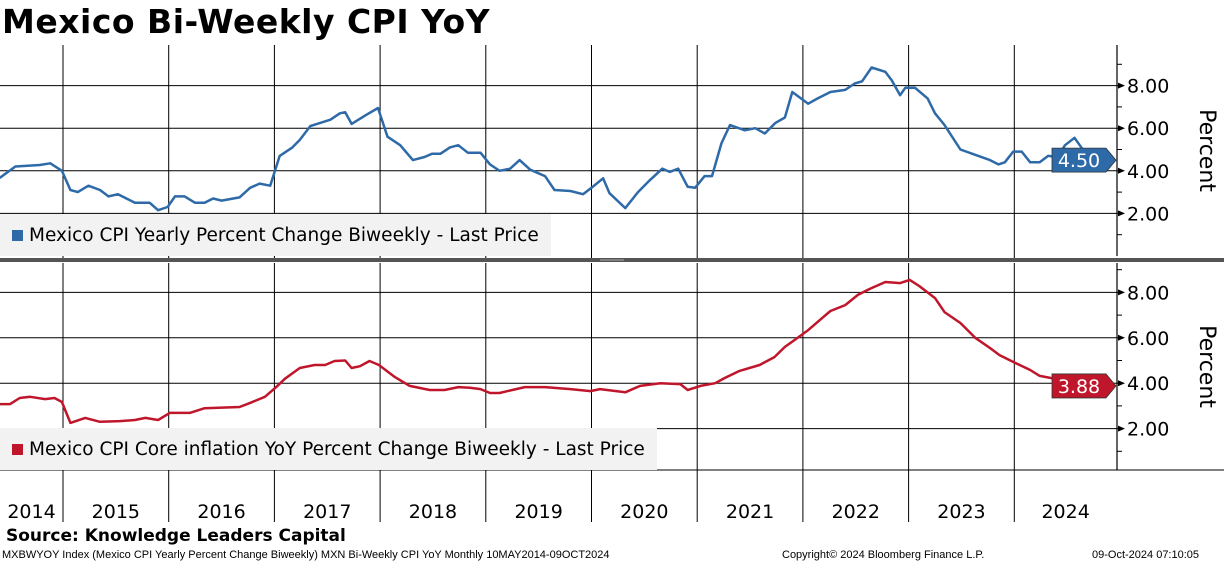  I want to click on x-tick-label: 2020, so click(644, 512).